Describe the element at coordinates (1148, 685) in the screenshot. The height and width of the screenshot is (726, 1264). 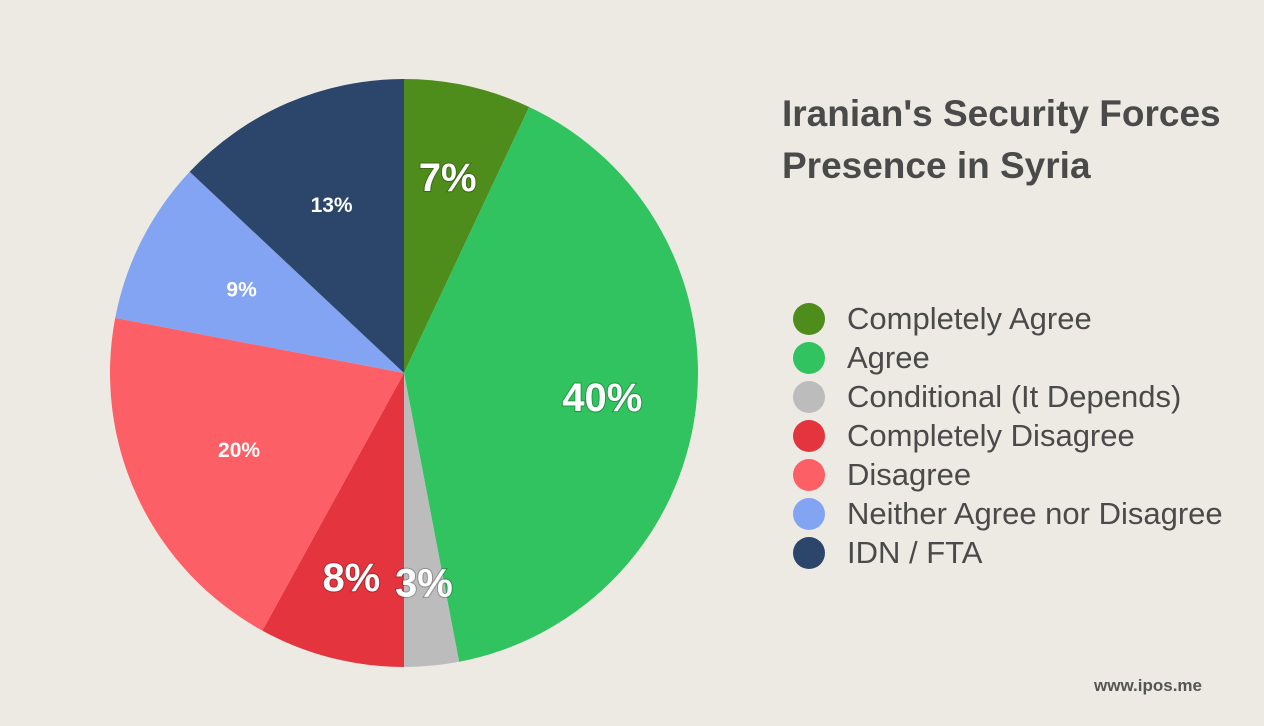
I see `watermark: www.ipos.me` at that location.